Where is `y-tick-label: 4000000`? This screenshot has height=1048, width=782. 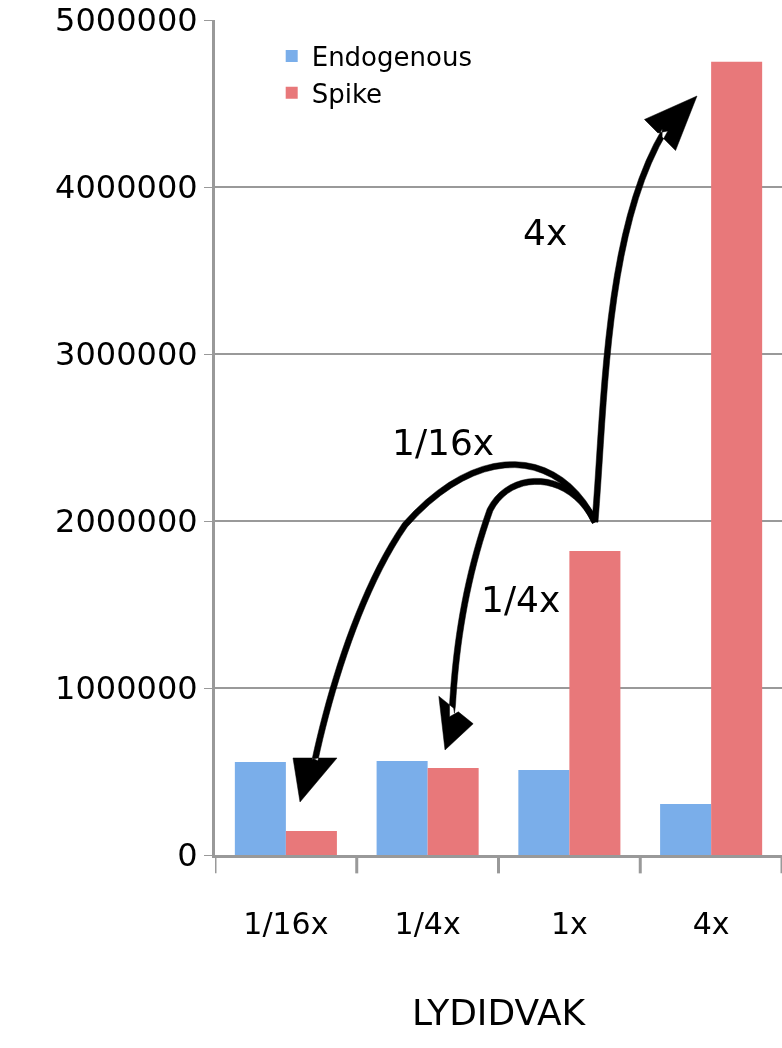 y-tick-label: 4000000 is located at coordinates (126, 187).